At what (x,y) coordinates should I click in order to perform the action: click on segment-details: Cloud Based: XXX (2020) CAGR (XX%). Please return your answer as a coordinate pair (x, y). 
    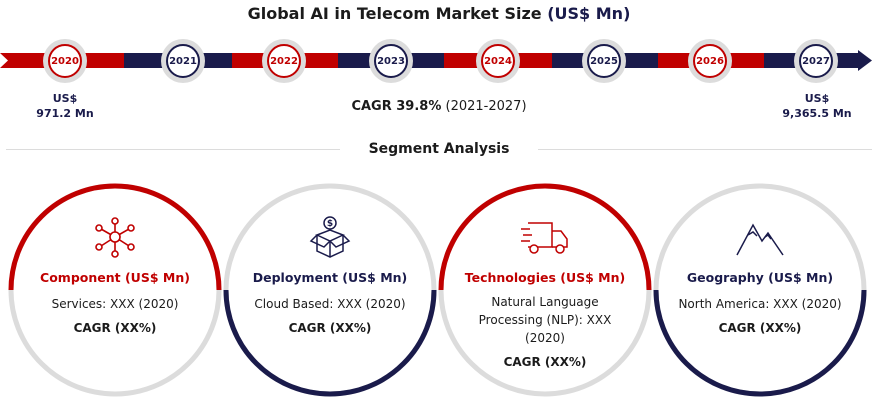
    Looking at the image, I should click on (330, 316).